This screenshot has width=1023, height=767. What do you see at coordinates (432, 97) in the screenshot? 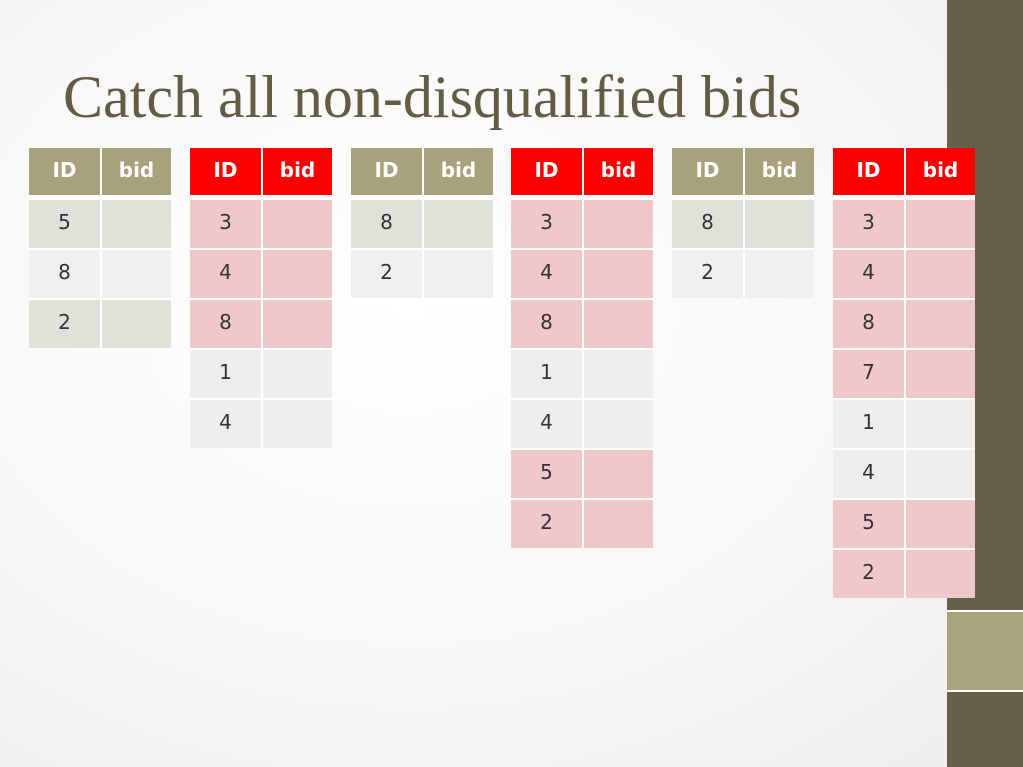
I see `slide-title: Catch all non-disqualified bids` at bounding box center [432, 97].